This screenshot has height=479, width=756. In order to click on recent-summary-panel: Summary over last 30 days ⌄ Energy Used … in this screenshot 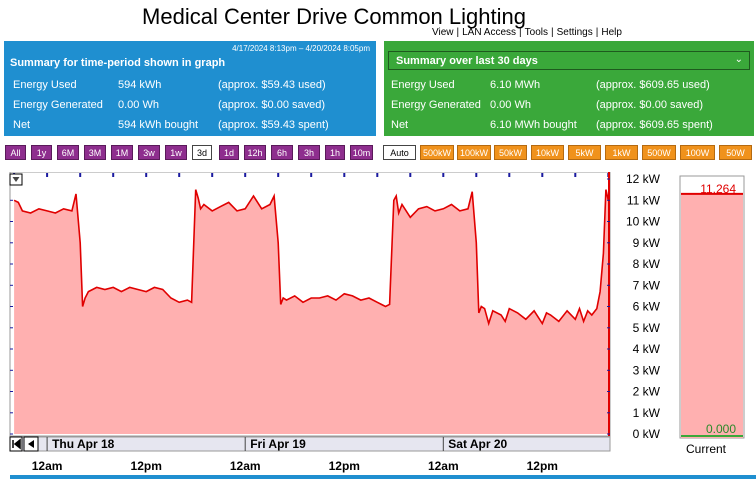, I will do `click(569, 88)`.